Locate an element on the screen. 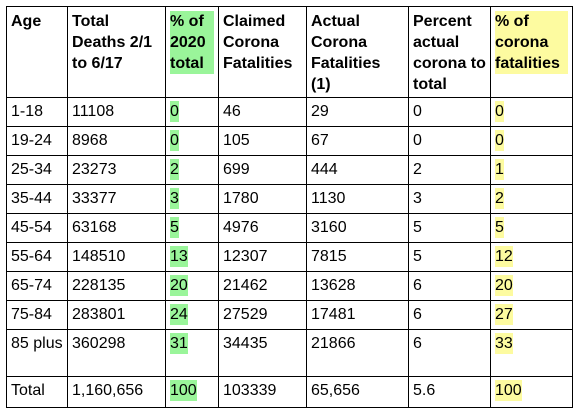 This screenshot has height=416, width=585. cell-actual-corona: 17481 is located at coordinates (357, 315).